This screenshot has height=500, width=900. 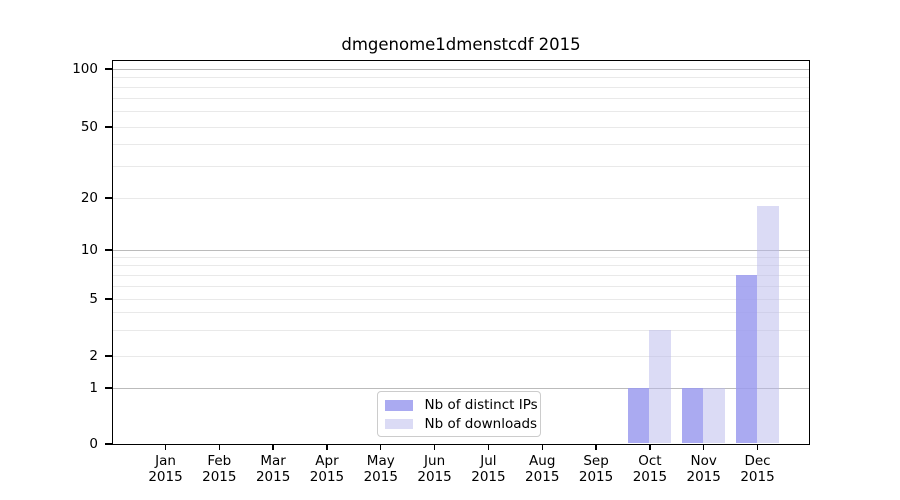 What do you see at coordinates (93, 299) in the screenshot?
I see `y-axis-tick-label: 5` at bounding box center [93, 299].